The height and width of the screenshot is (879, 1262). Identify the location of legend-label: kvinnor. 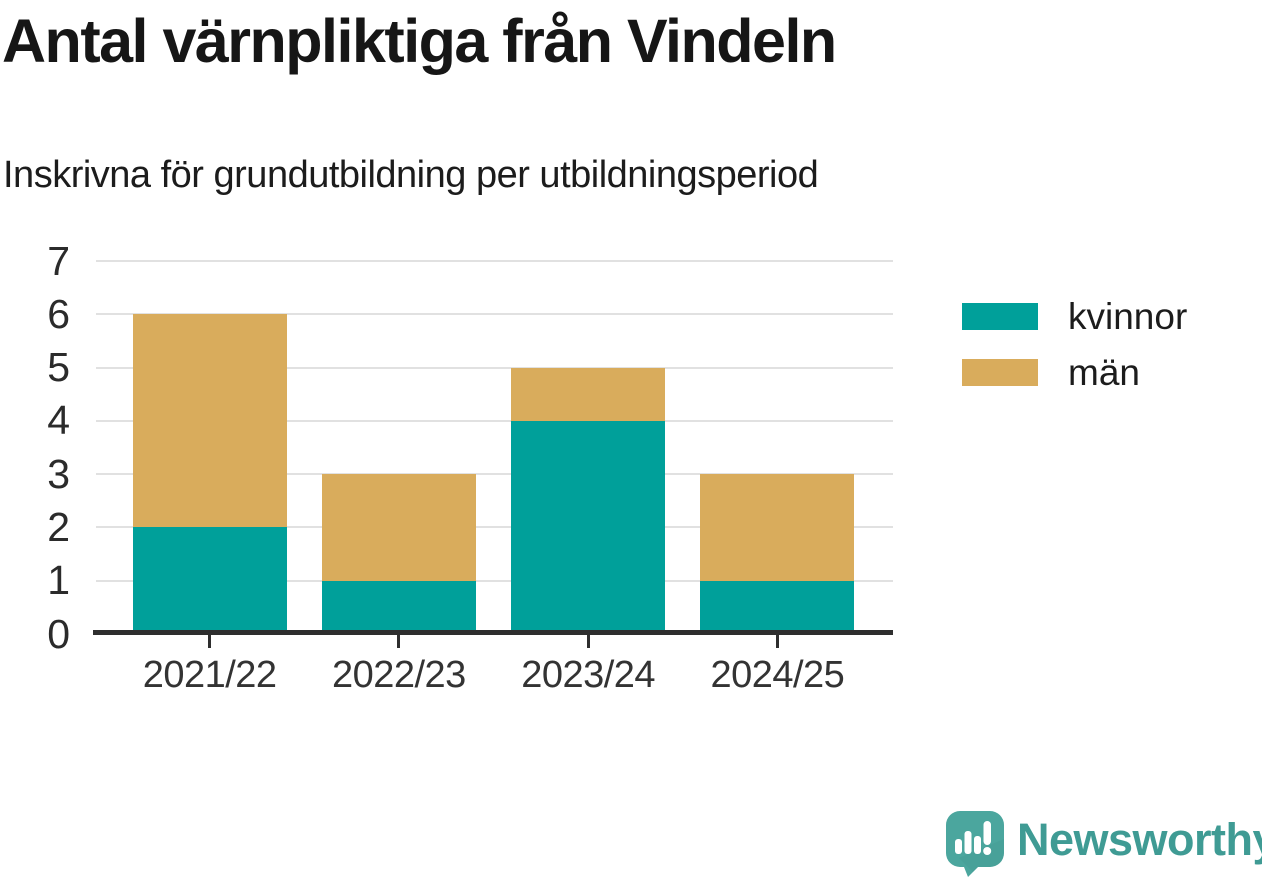
(1128, 316).